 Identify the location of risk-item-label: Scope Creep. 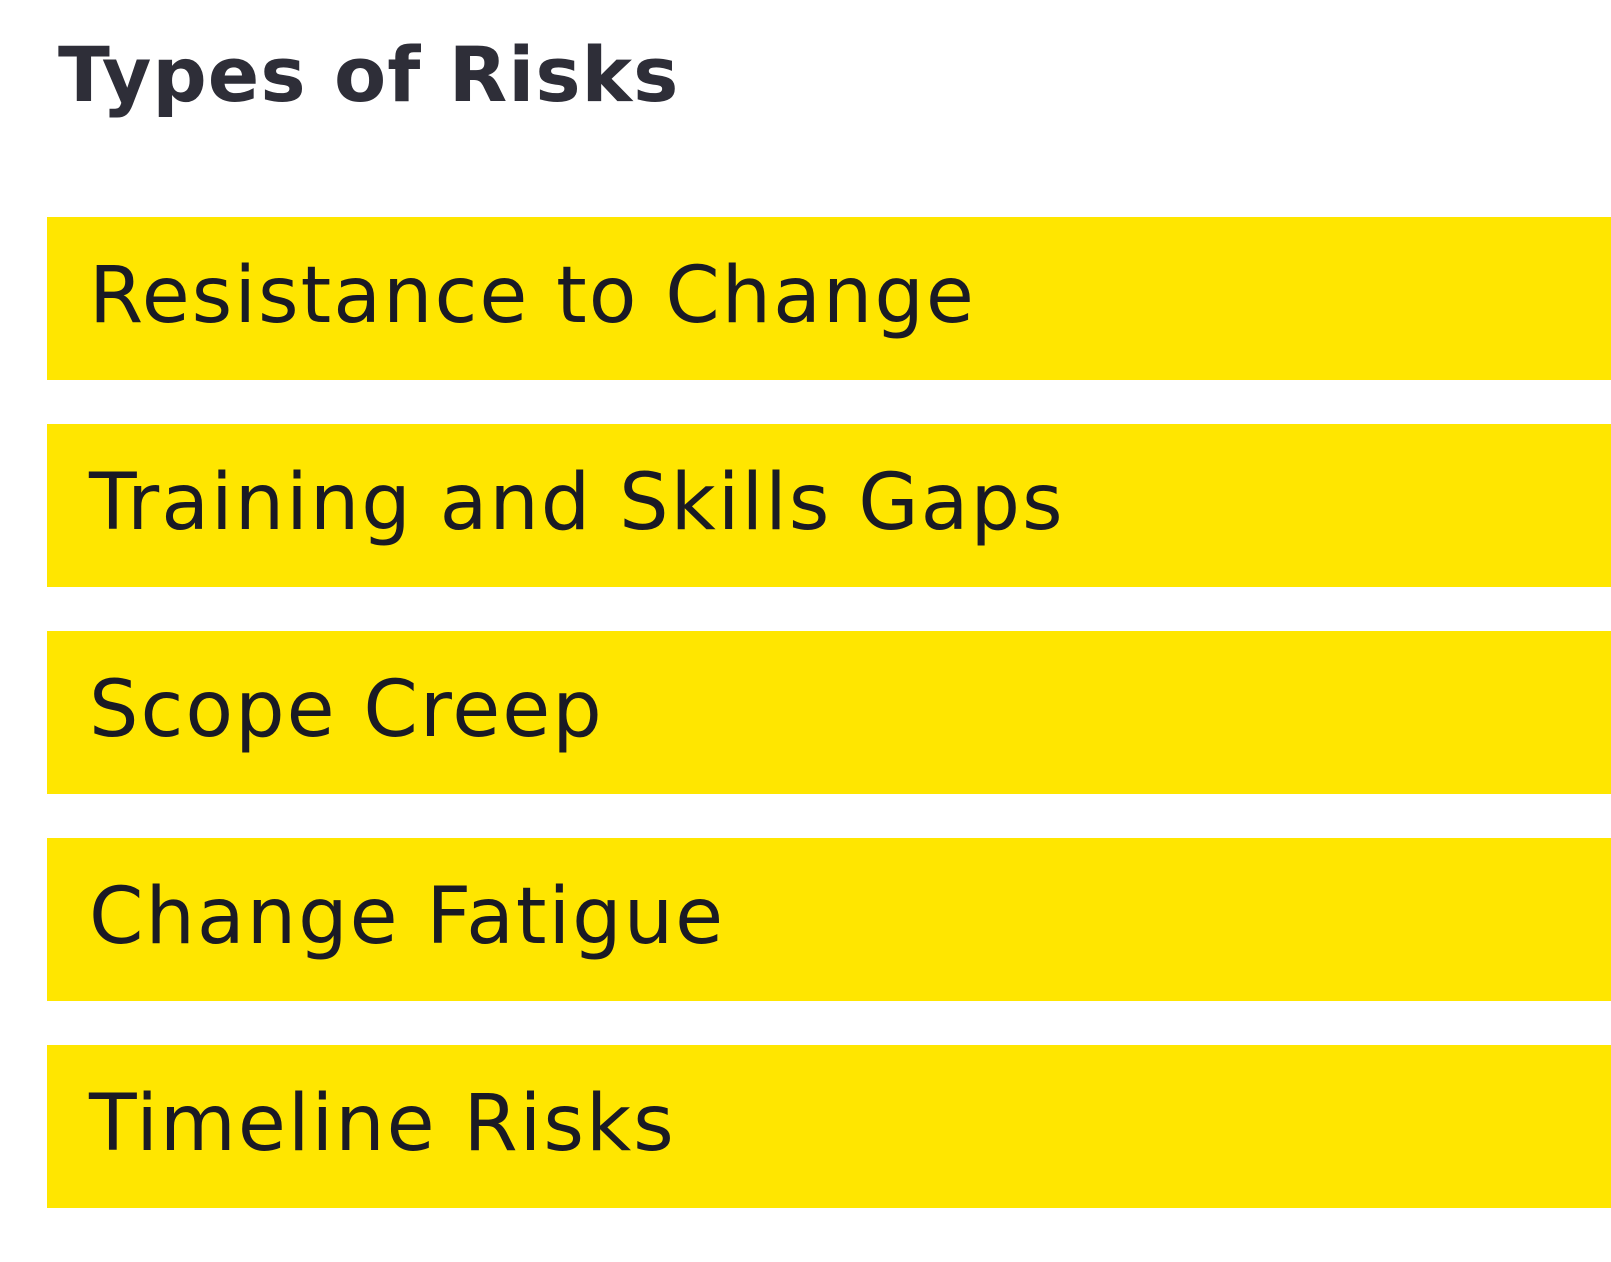
(346, 709).